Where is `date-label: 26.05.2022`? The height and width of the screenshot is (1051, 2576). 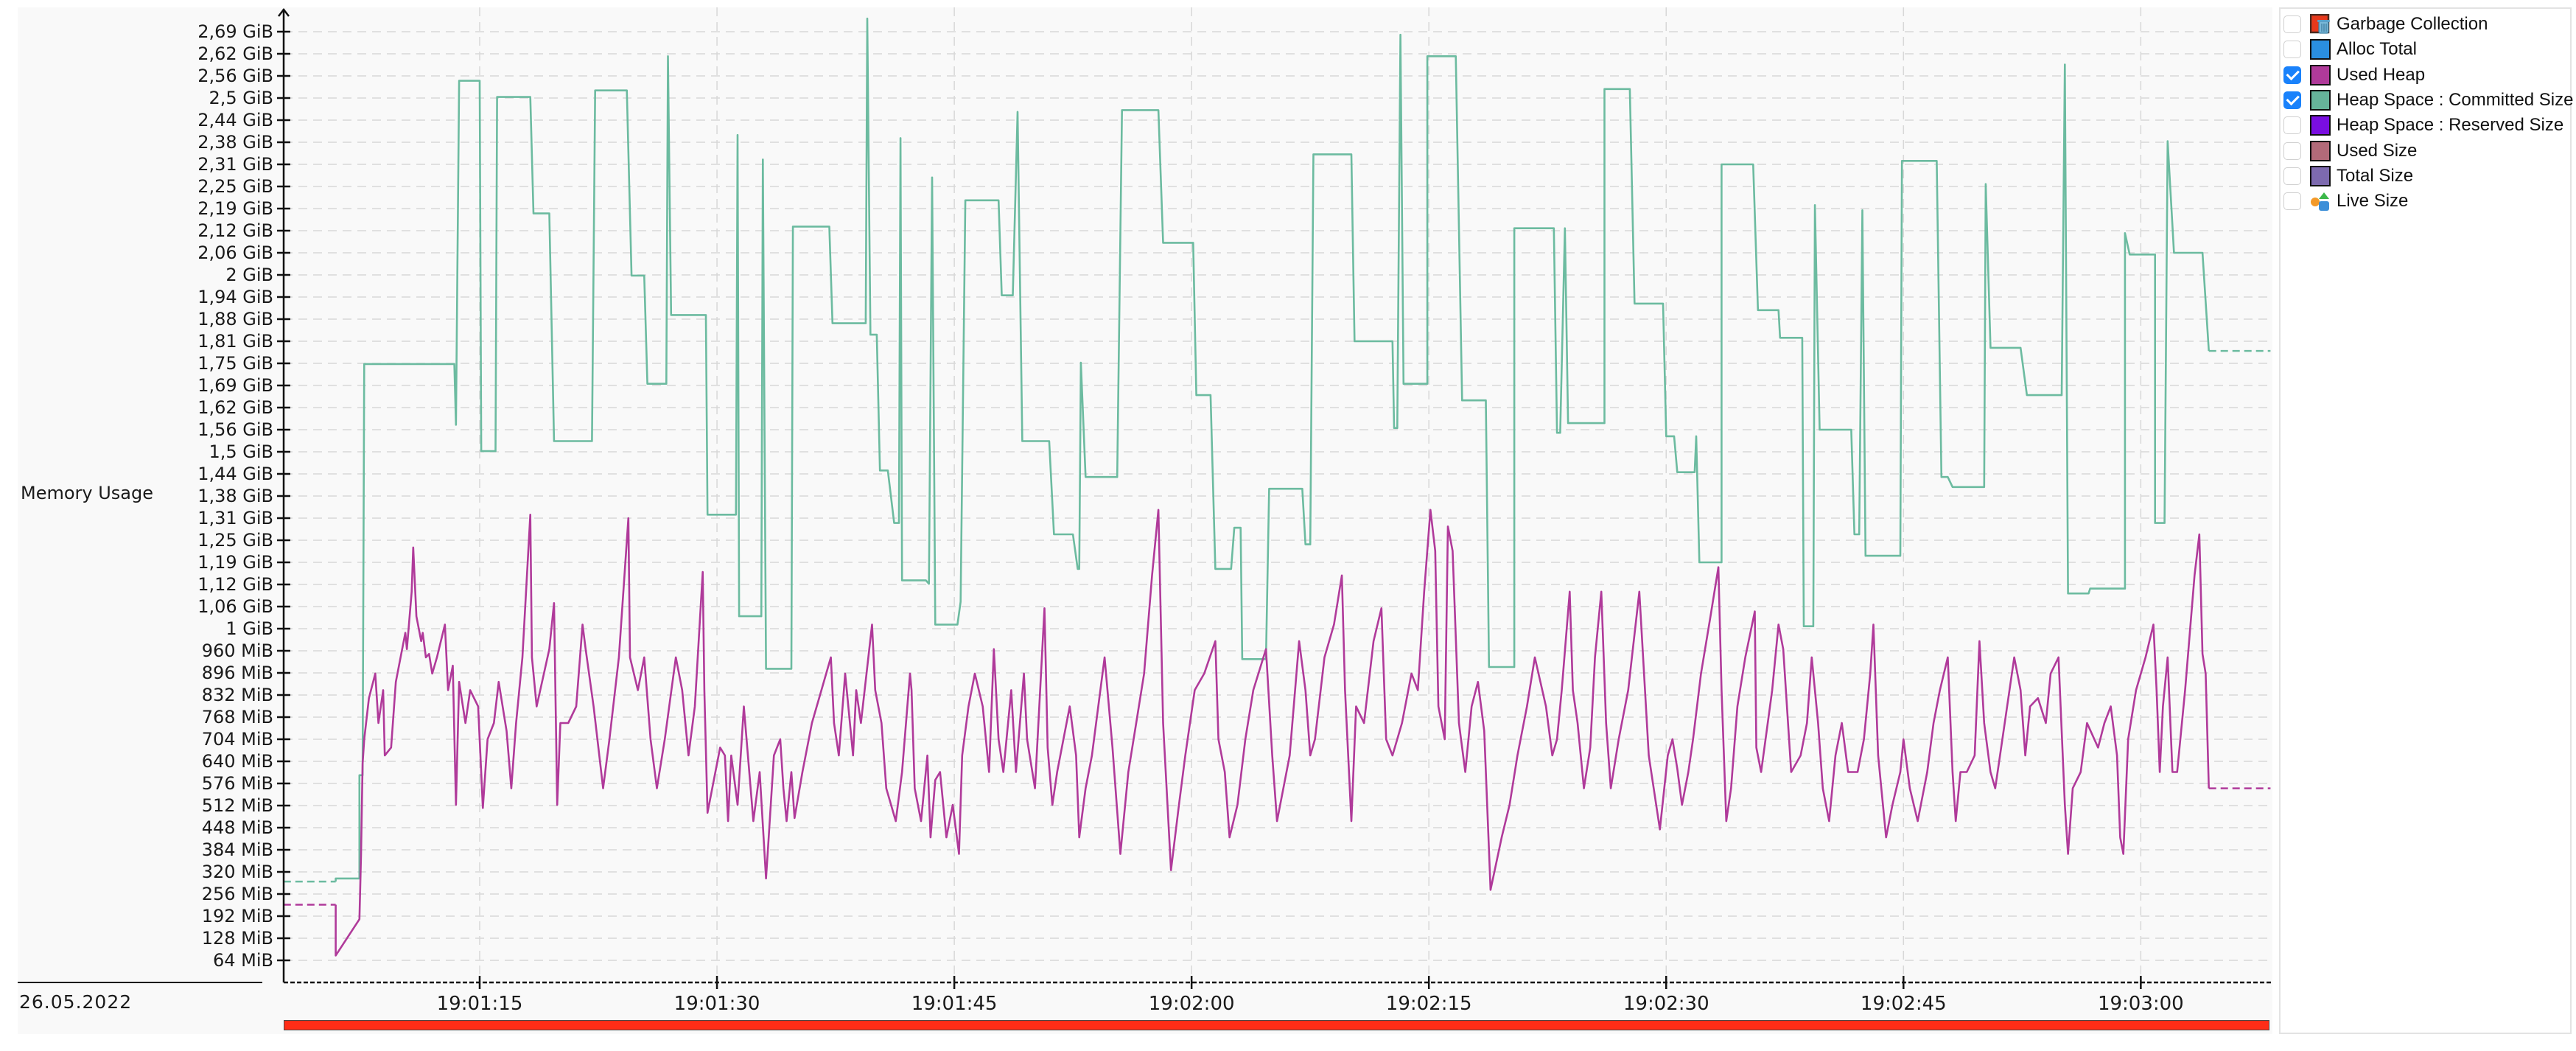
date-label: 26.05.2022 is located at coordinates (76, 1002).